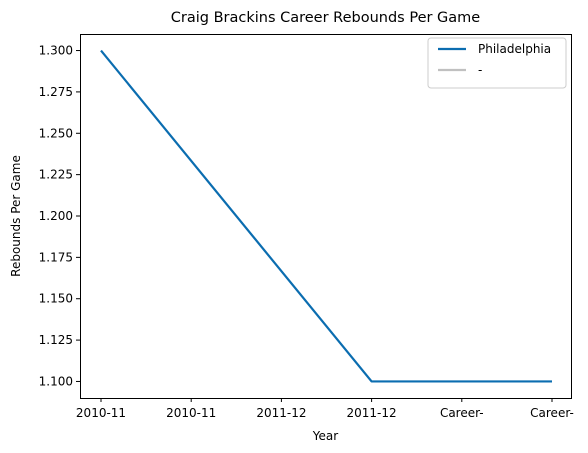  What do you see at coordinates (56, 133) in the screenshot?
I see `y-tick-label: 1.250` at bounding box center [56, 133].